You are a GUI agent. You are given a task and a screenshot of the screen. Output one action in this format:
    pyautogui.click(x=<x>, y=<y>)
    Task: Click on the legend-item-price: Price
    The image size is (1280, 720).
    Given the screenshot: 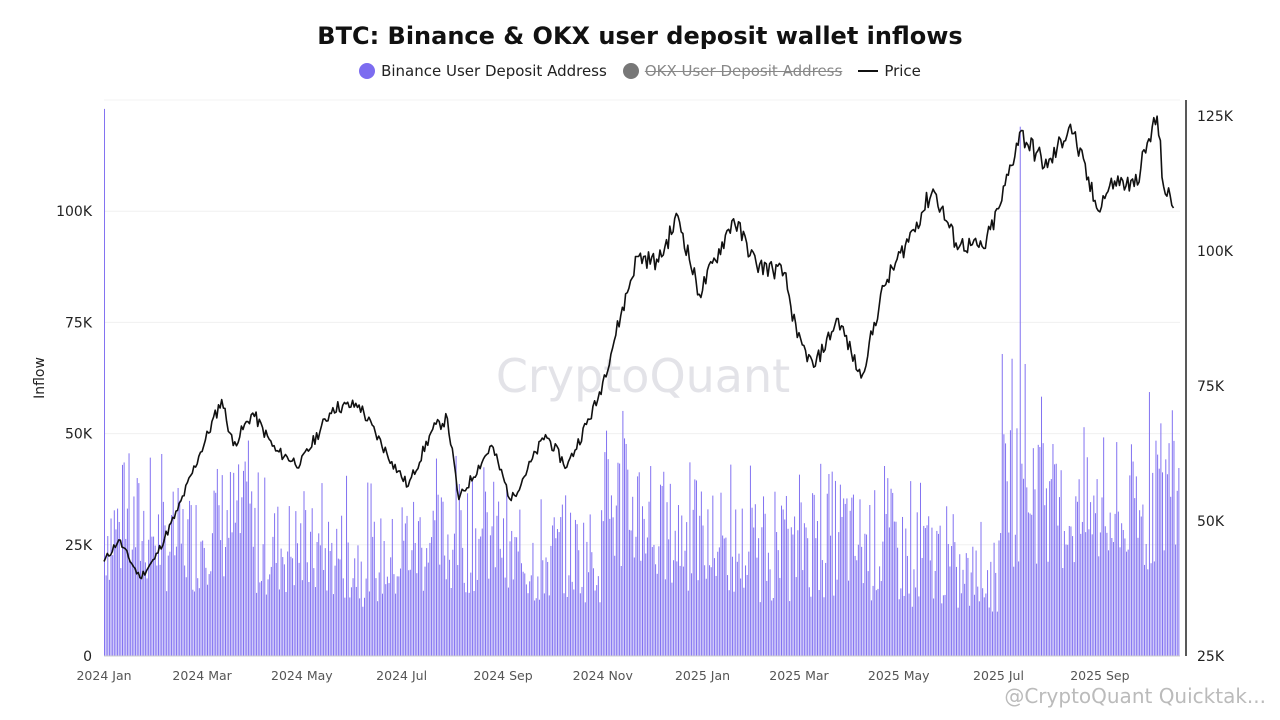 What is the action you would take?
    pyautogui.click(x=889, y=71)
    